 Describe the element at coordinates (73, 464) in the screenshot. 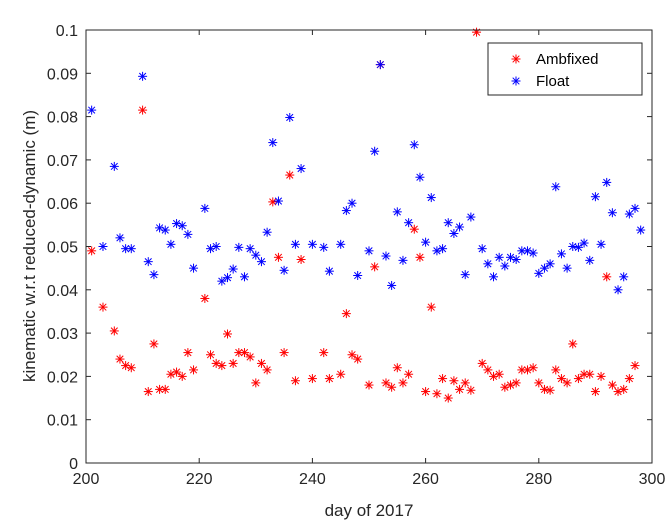

I see `y-tick-label: 0` at that location.